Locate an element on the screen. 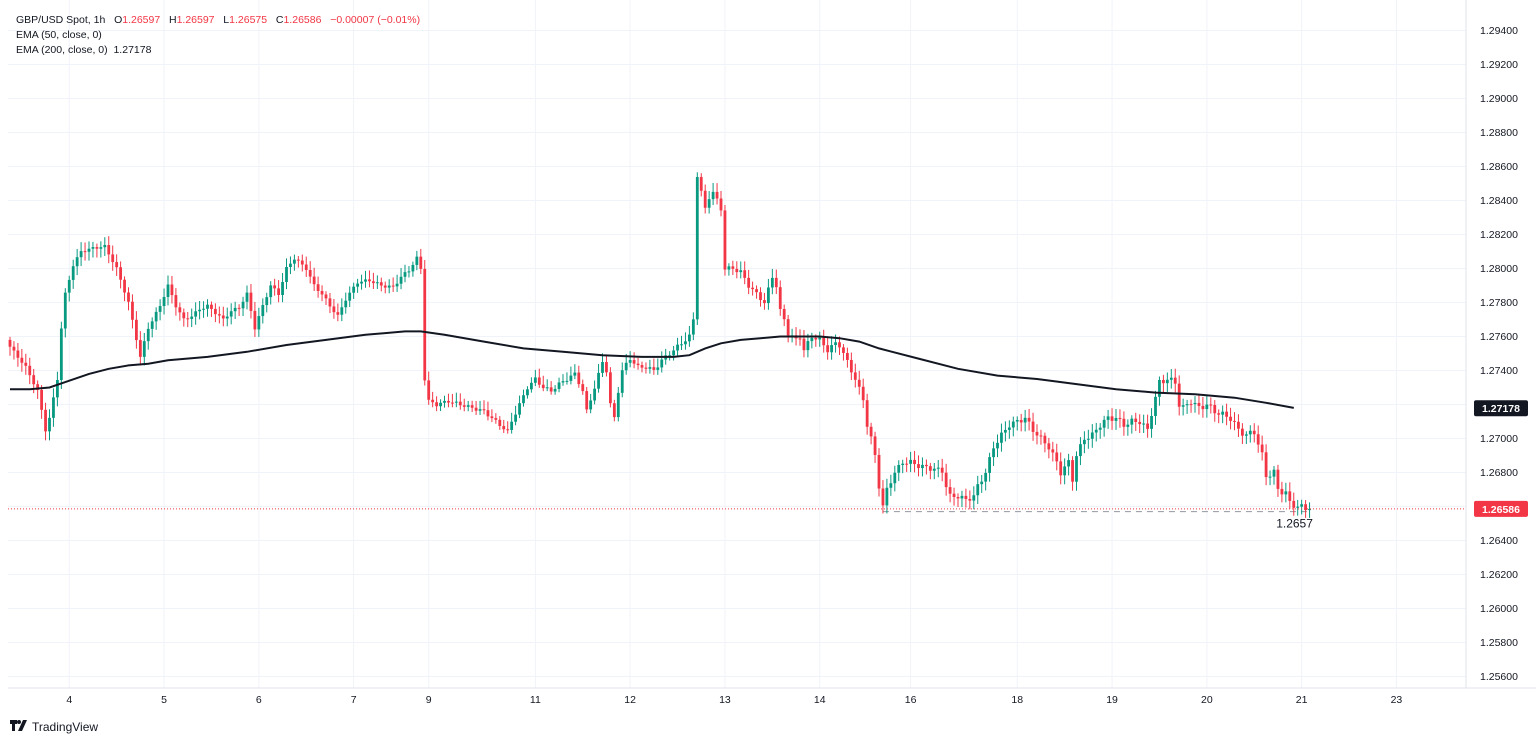 Image resolution: width=1536 pixels, height=744 pixels. legend-change: −0.00007 (−0.01%) is located at coordinates (375, 20).